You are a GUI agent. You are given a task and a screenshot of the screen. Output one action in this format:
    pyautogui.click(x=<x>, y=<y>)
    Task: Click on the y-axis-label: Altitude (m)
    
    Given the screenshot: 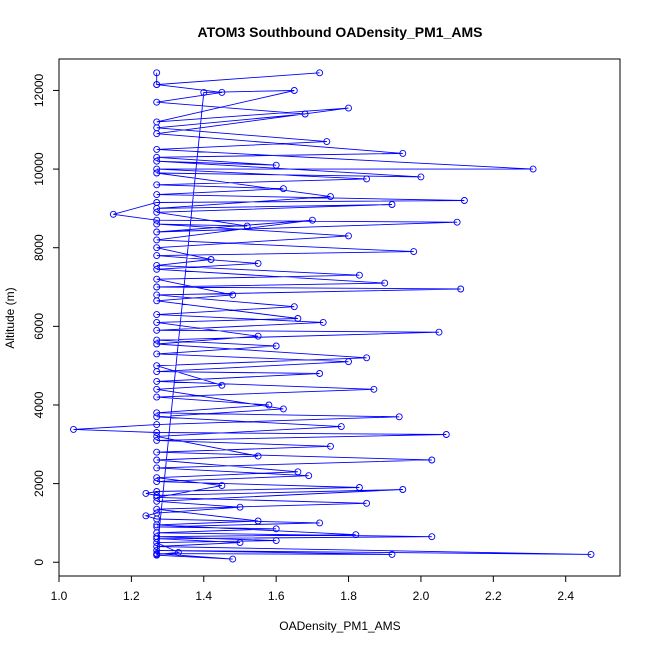 What is the action you would take?
    pyautogui.click(x=10, y=317)
    